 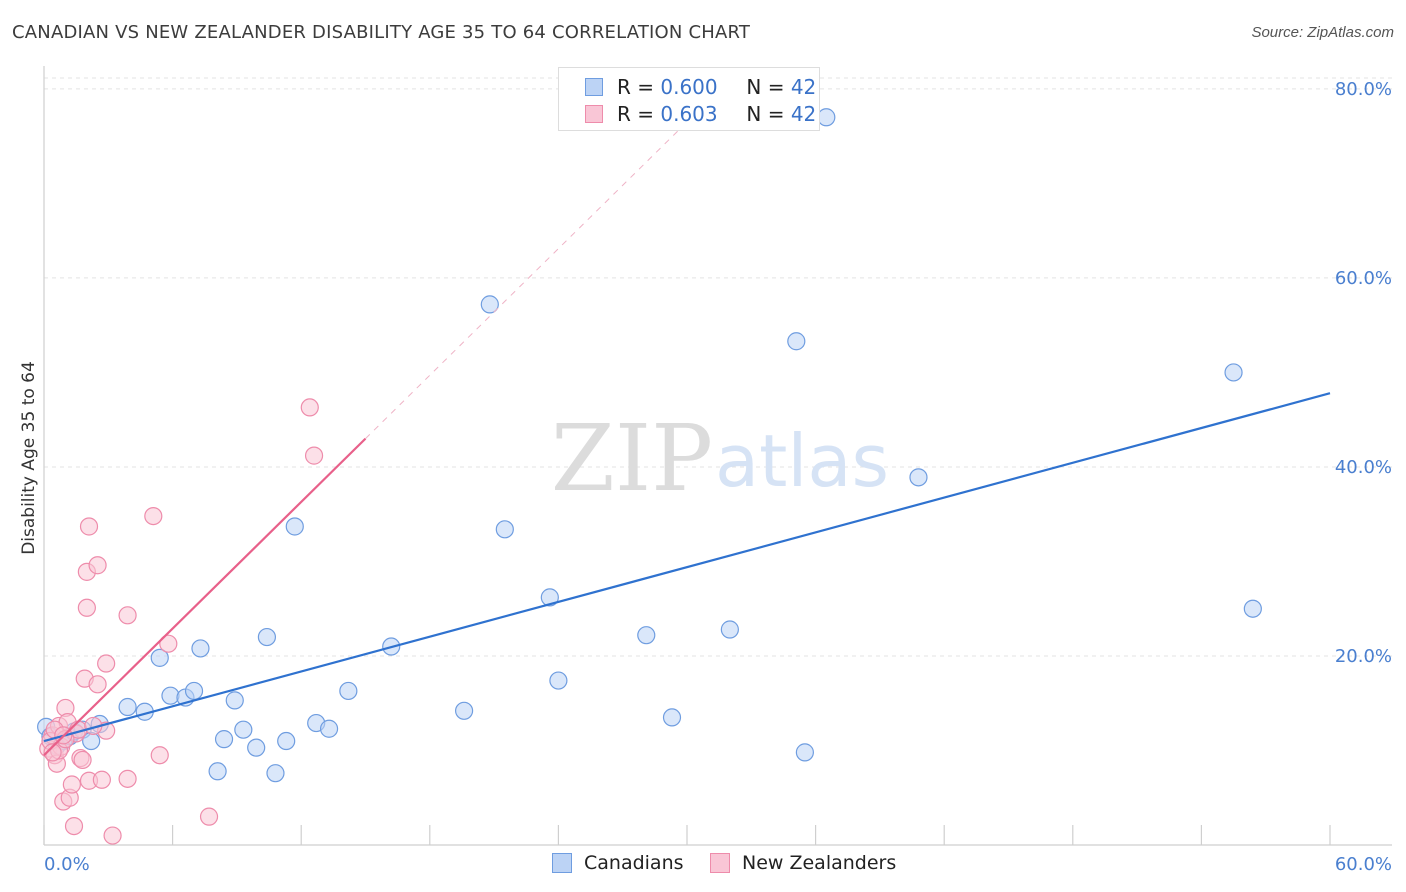 What do you see at coordinates (1363, 278) in the screenshot?
I see `y-tick-label: 60.0%` at bounding box center [1363, 278].